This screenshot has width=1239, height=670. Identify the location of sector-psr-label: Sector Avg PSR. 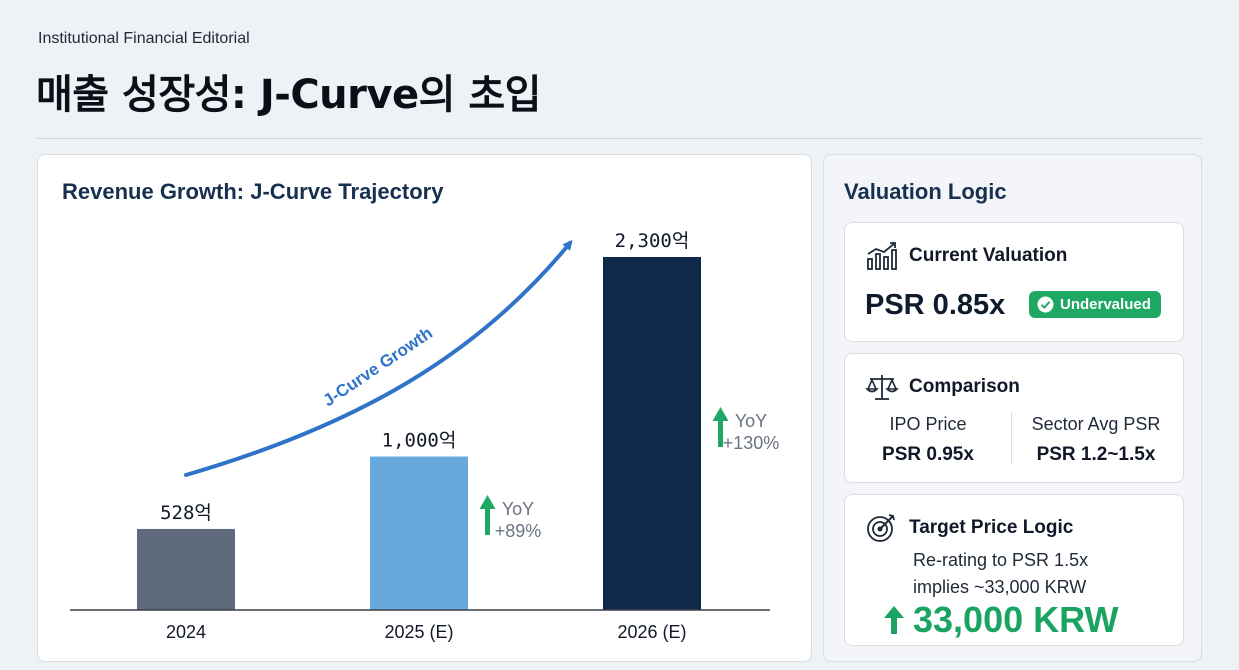
(1096, 424).